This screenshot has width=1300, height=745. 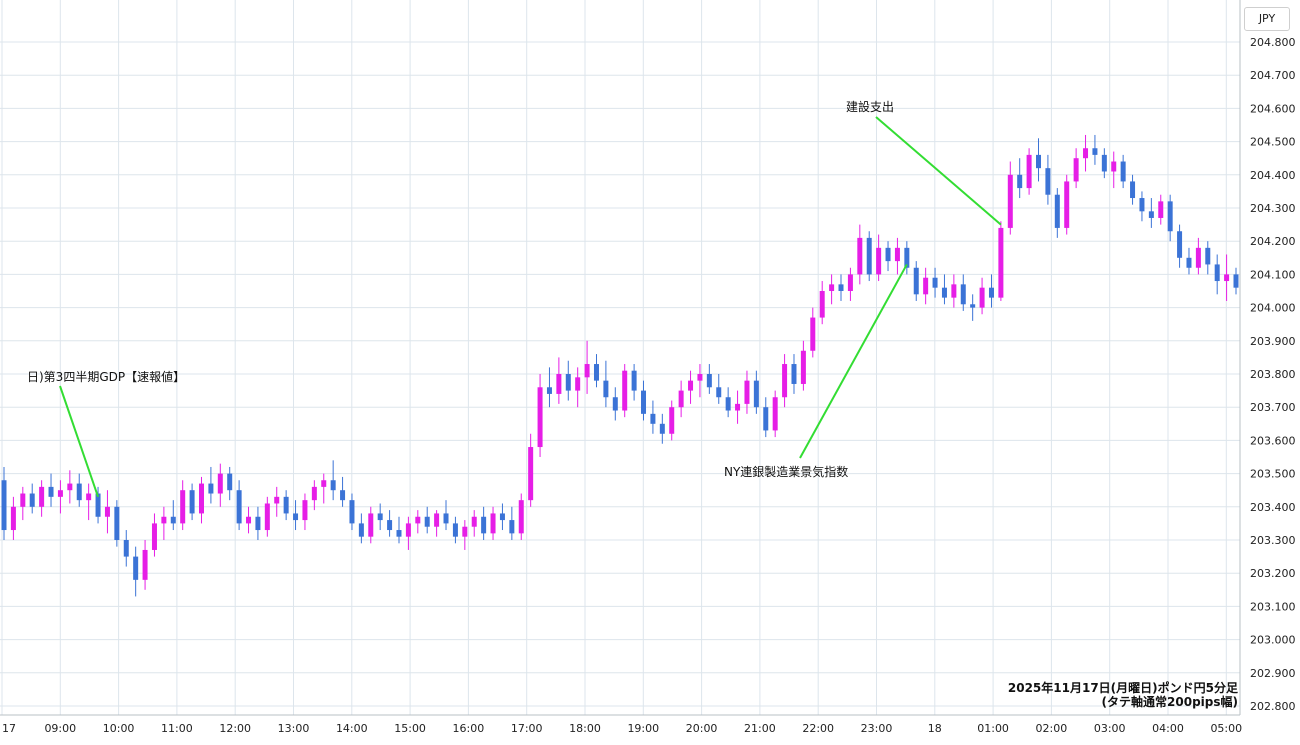 I want to click on price-tick-label: 204.700, so click(x=1273, y=75).